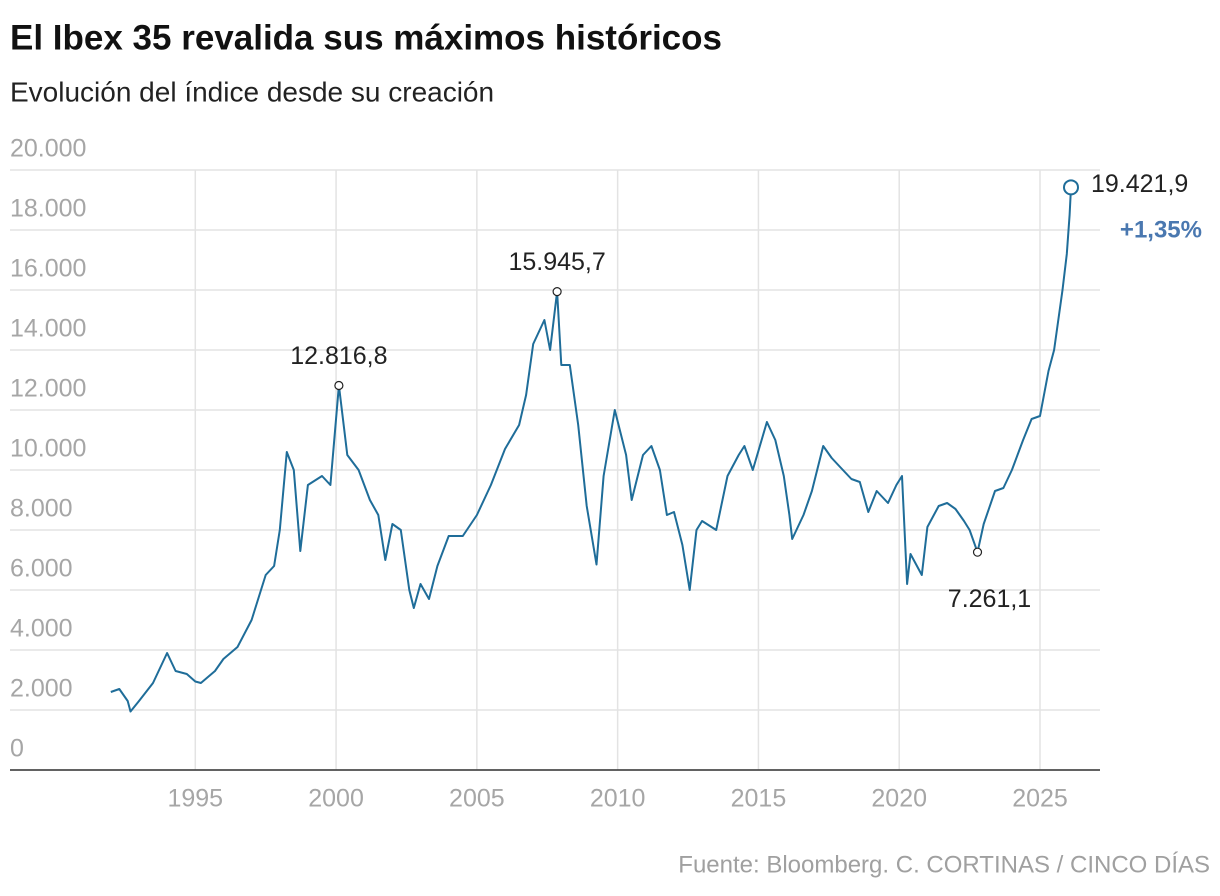 This screenshot has height=896, width=1220. I want to click on y-tick-label: 20.000, so click(48, 149).